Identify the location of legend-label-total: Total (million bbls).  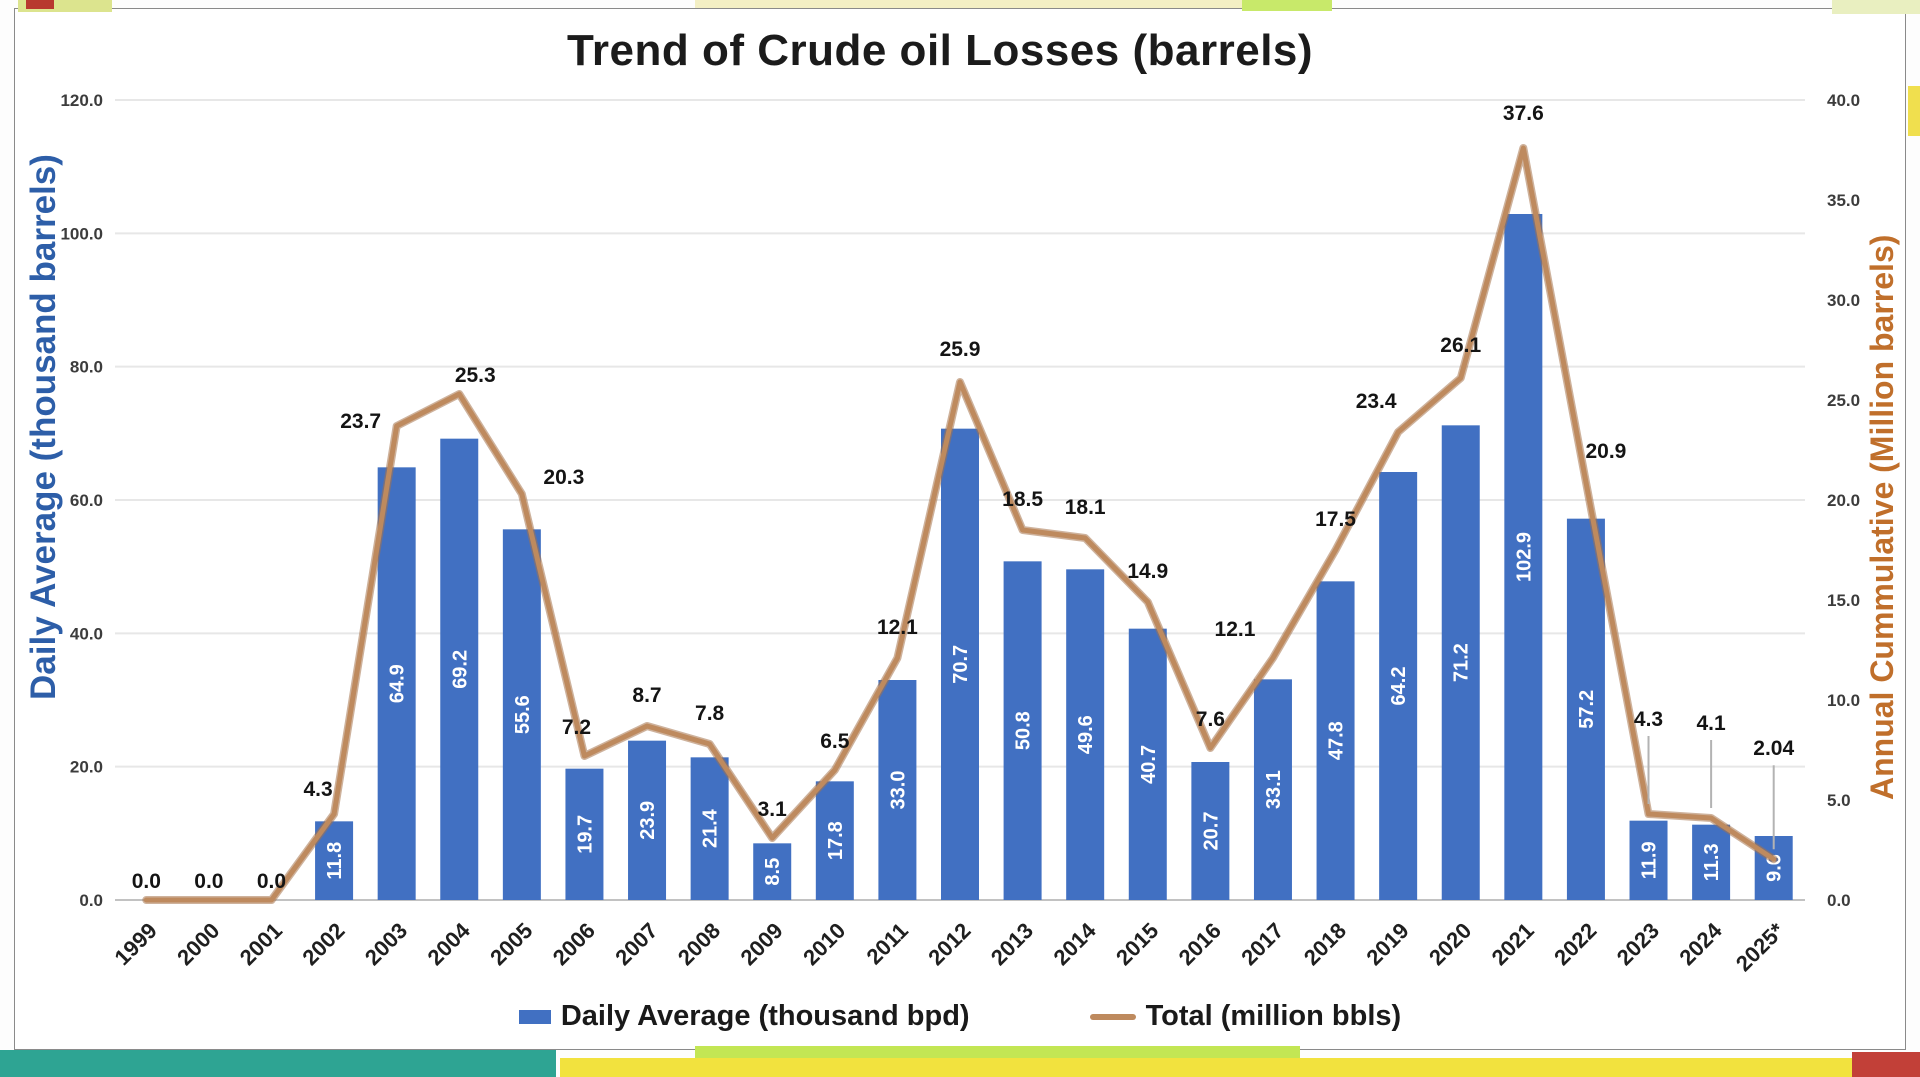
(1273, 1016).